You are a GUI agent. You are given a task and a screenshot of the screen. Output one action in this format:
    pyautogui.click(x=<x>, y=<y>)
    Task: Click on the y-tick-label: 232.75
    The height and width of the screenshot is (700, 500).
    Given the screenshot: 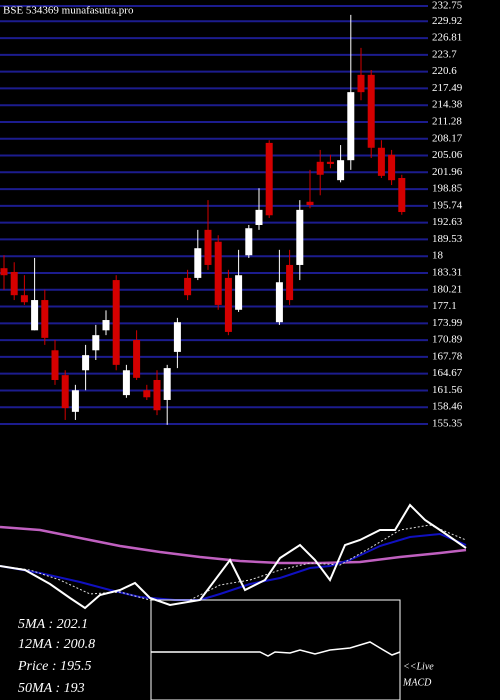 What is the action you would take?
    pyautogui.click(x=447, y=6)
    